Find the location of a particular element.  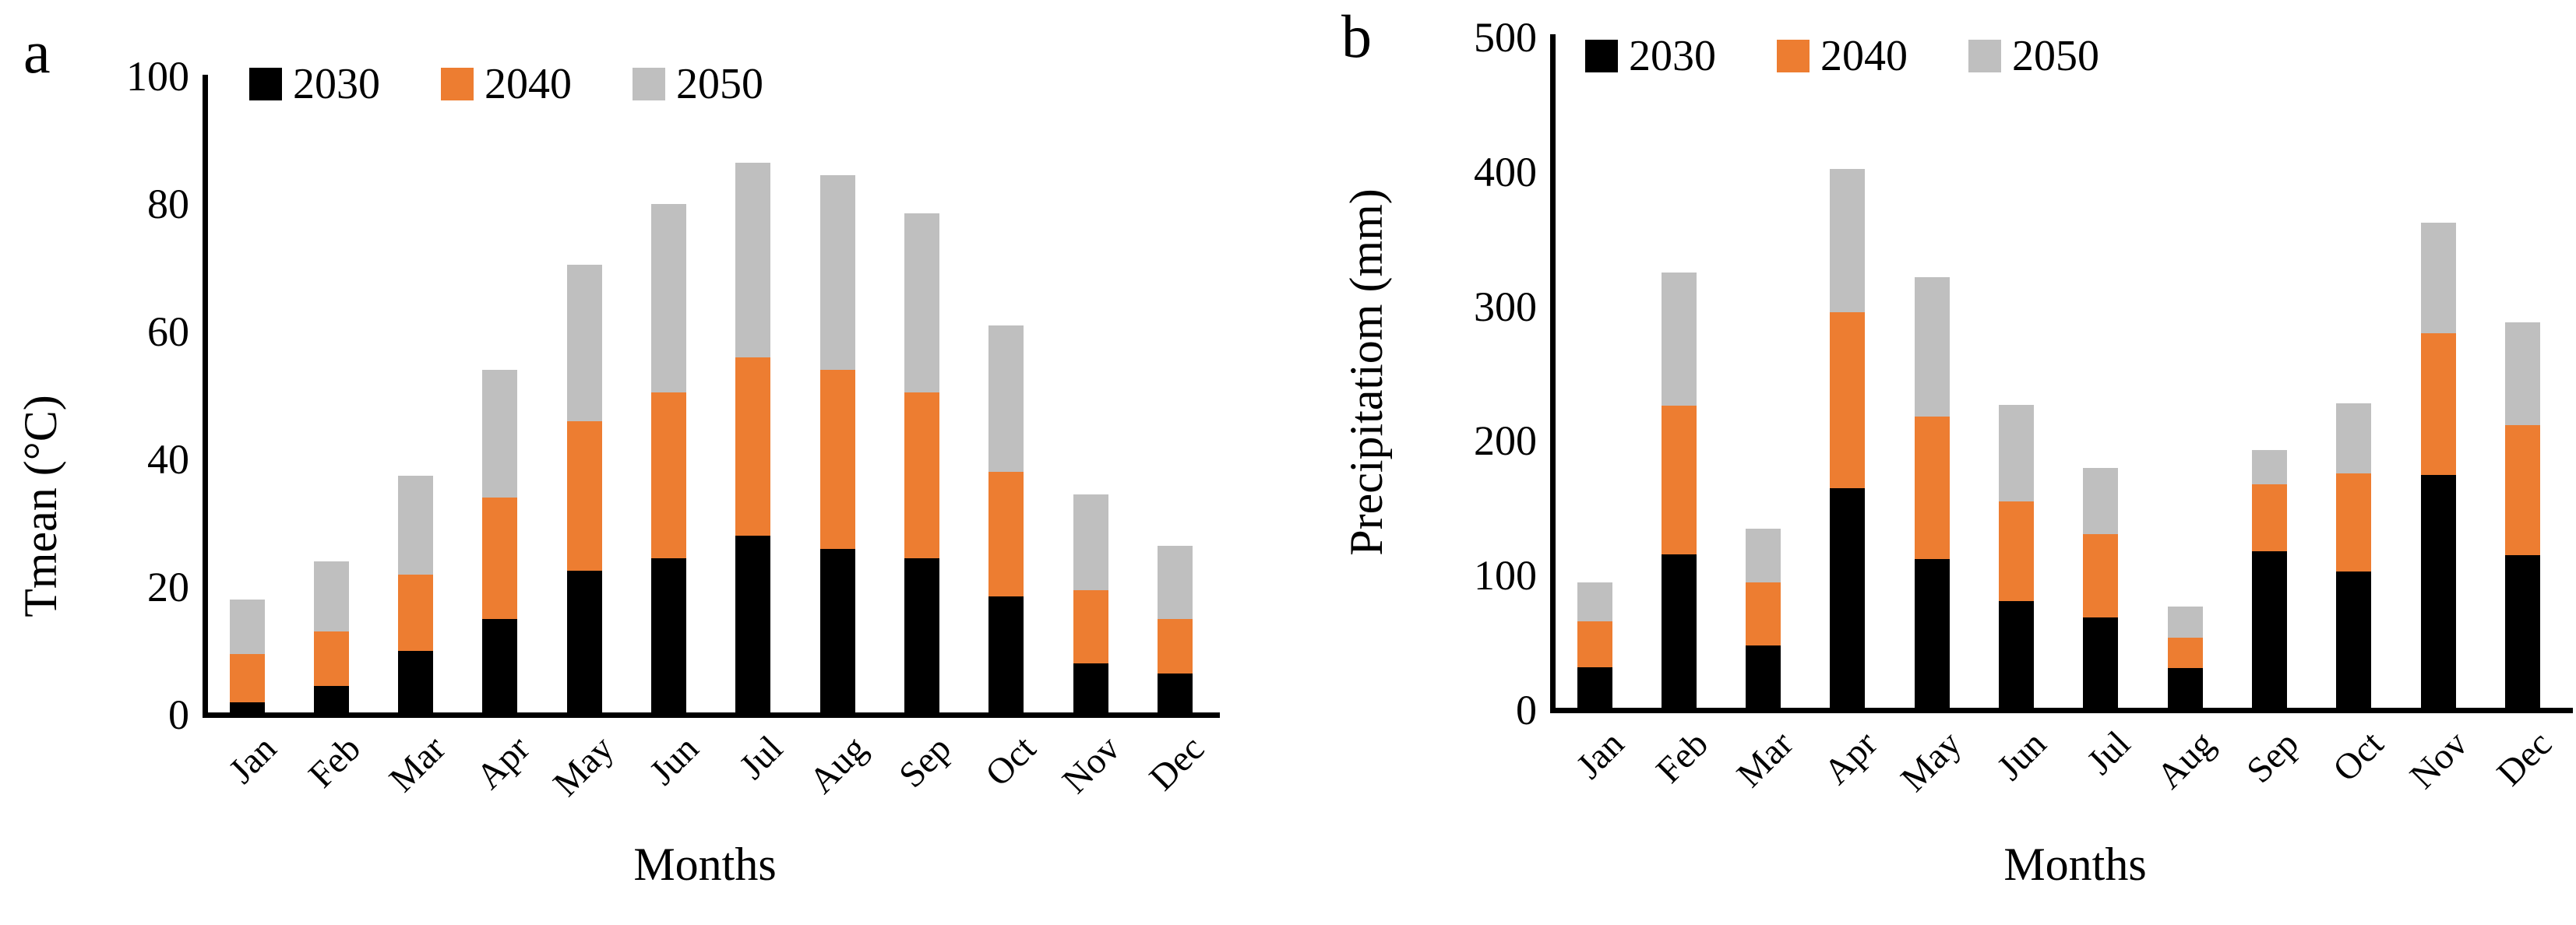

bar-segment-2050-jun is located at coordinates (2017, 453).